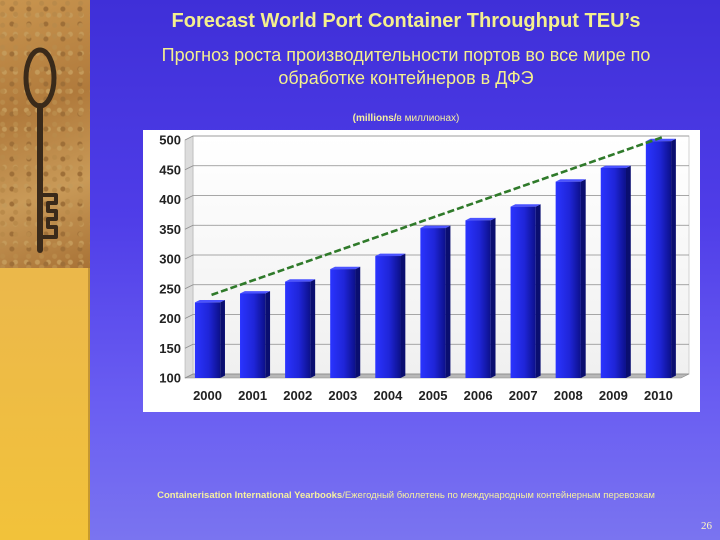 The width and height of the screenshot is (720, 540). Describe the element at coordinates (433, 395) in the screenshot. I see `x-tick-label: 2005` at that location.